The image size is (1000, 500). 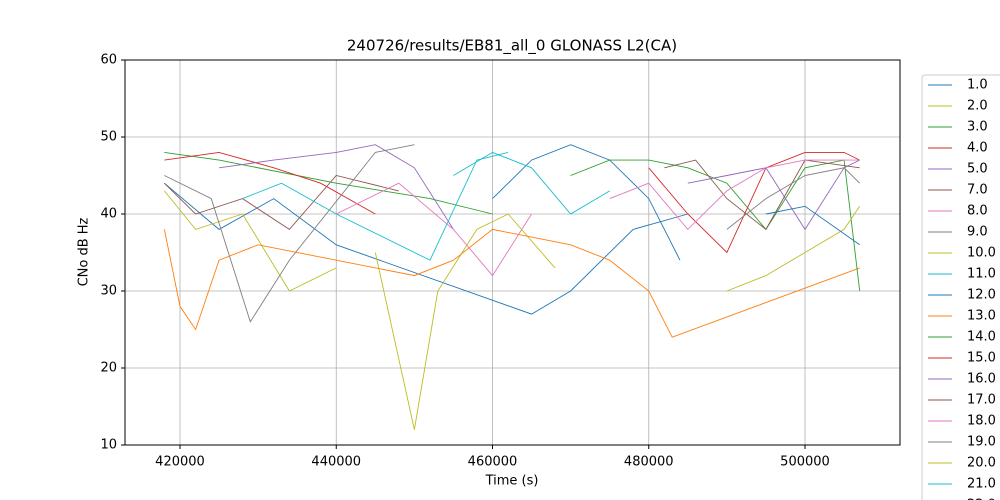 What do you see at coordinates (108, 60) in the screenshot?
I see `y-tick-label: 60` at bounding box center [108, 60].